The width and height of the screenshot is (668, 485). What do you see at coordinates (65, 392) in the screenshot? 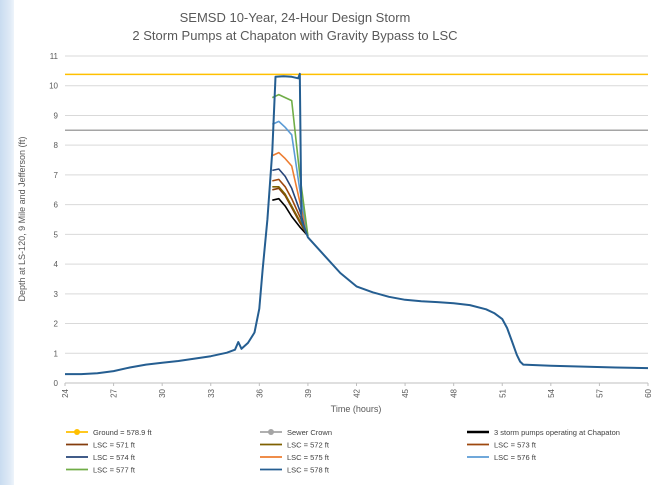
I see `x-tick-label: 24` at bounding box center [65, 392].